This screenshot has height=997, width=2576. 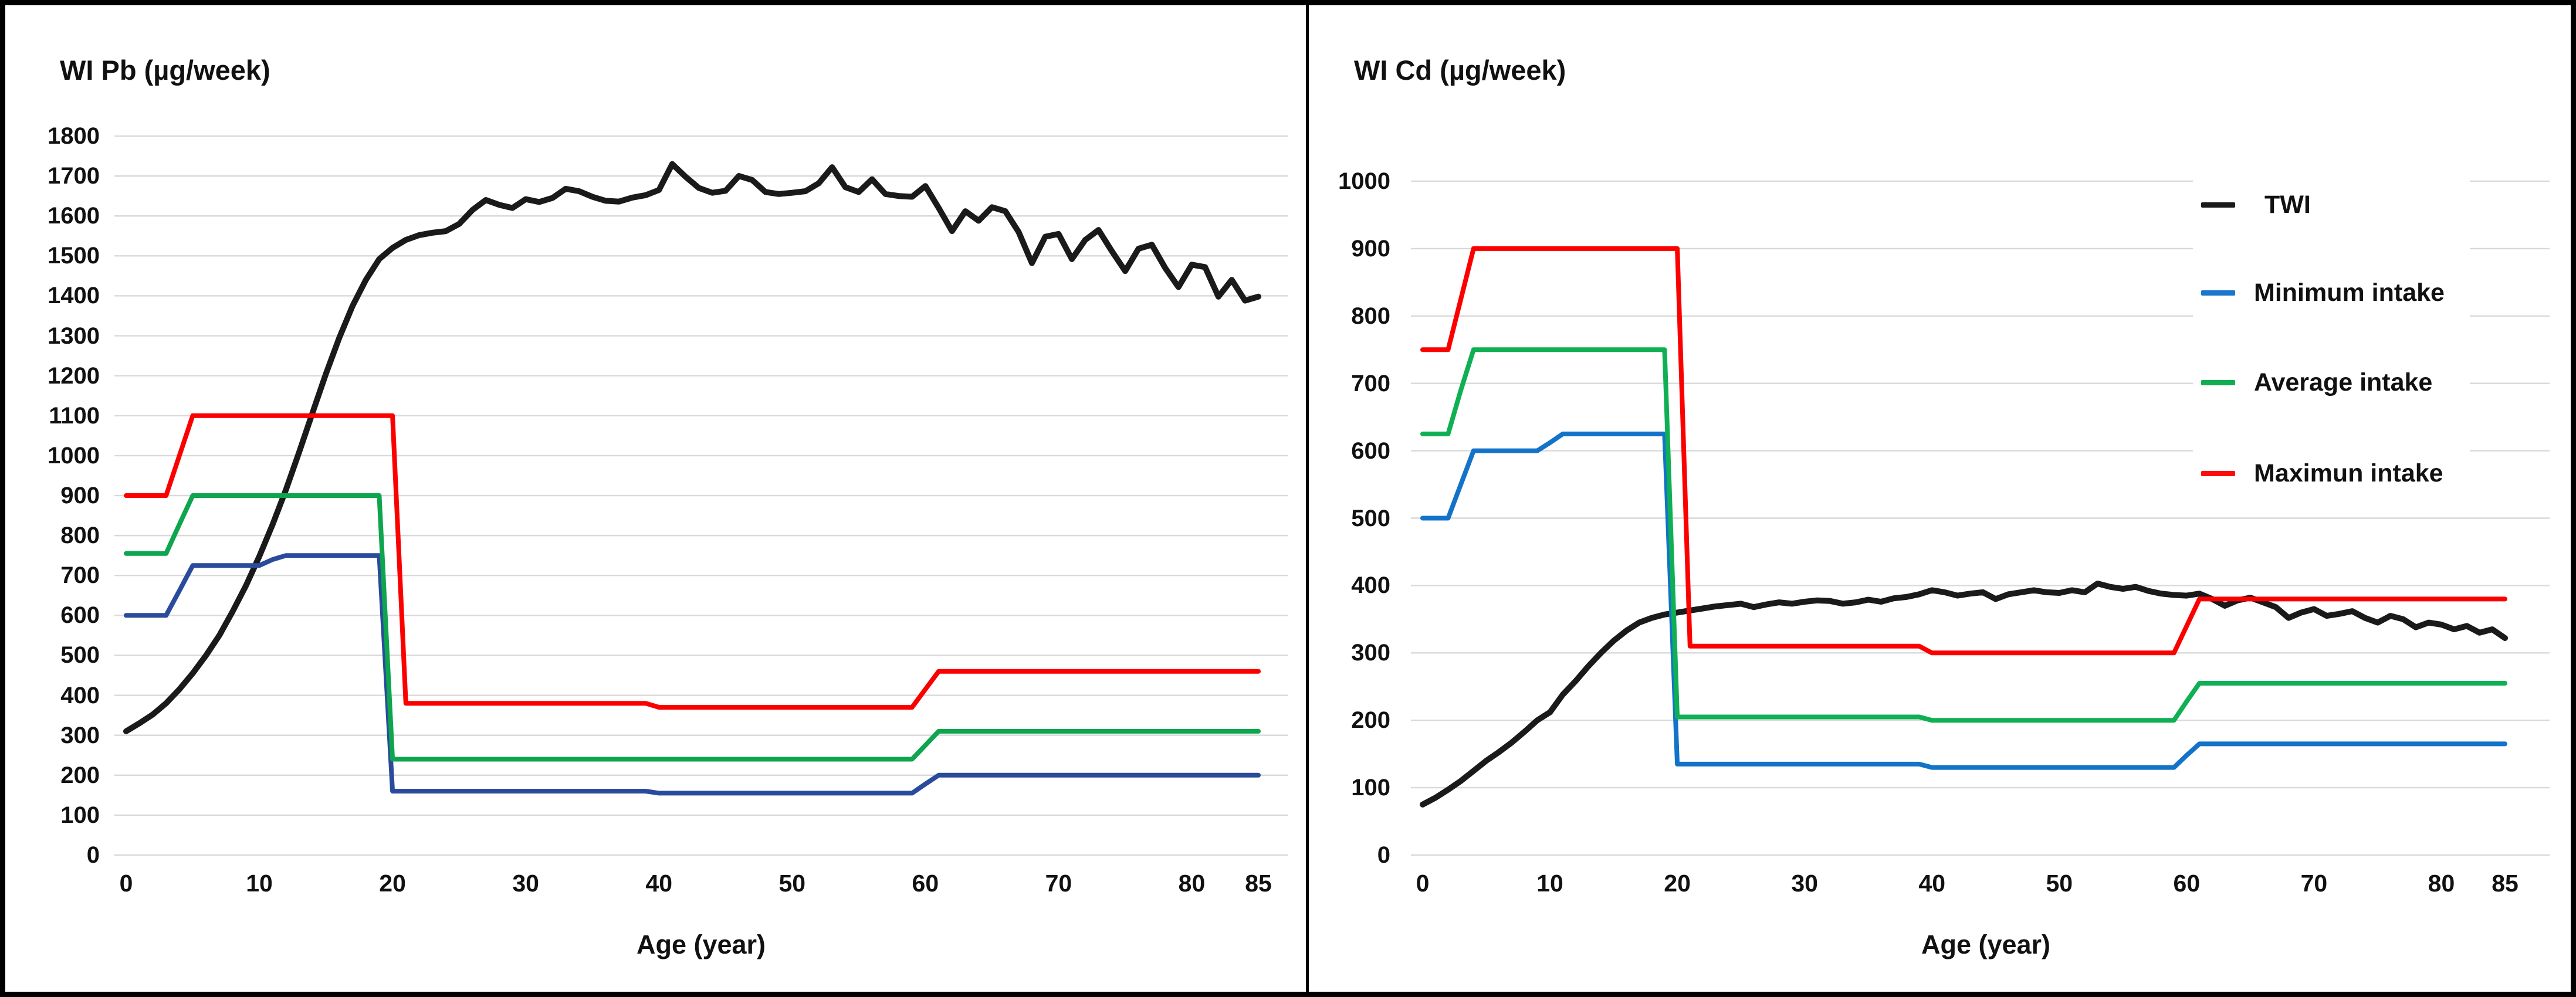 What do you see at coordinates (74, 136) in the screenshot?
I see `y-tick-label: 1800` at bounding box center [74, 136].